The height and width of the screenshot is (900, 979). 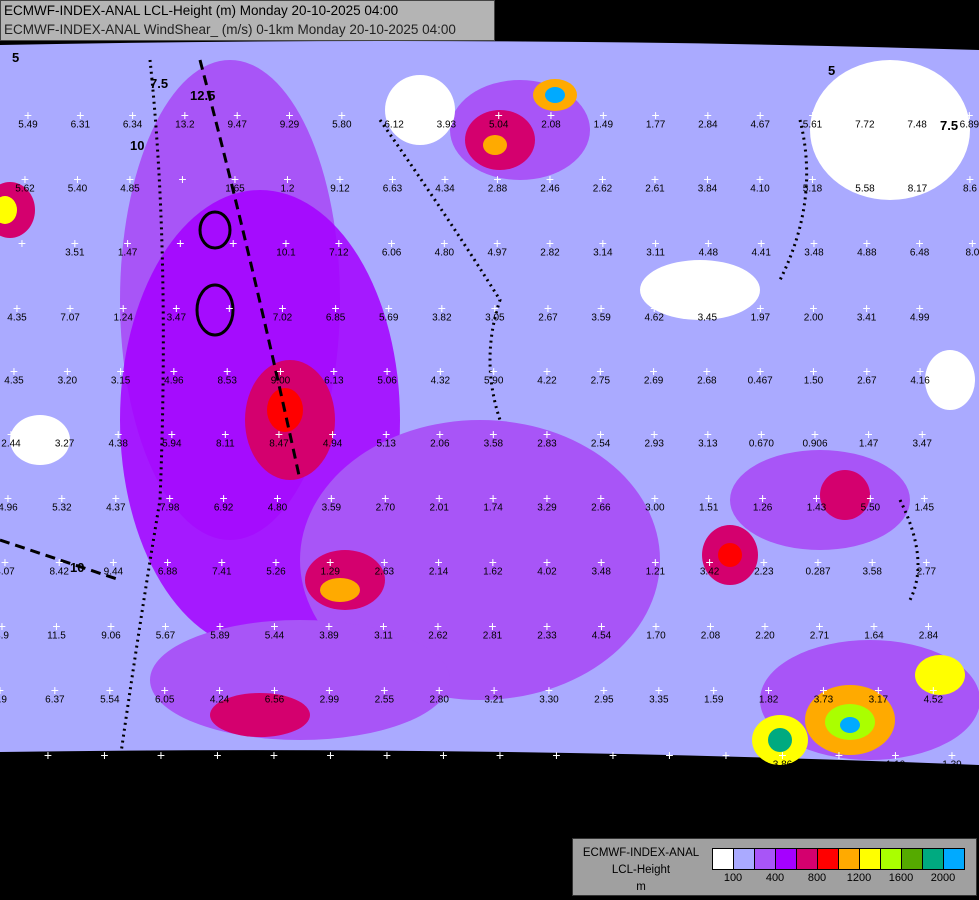 What do you see at coordinates (952, 765) in the screenshot?
I see `grid-value: 1.39` at bounding box center [952, 765].